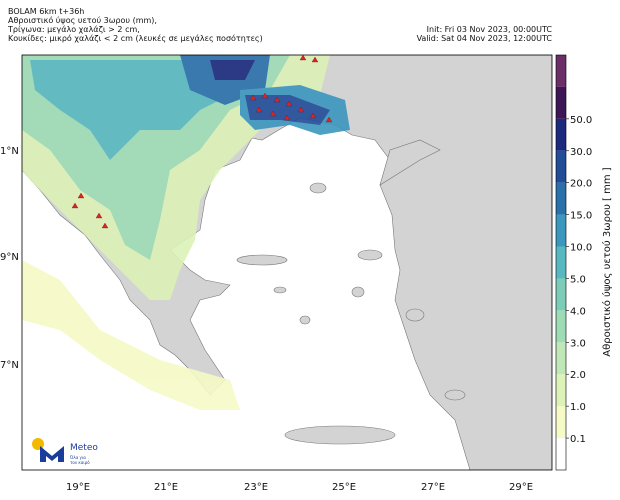 The width and height of the screenshot is (620, 500). What do you see at coordinates (581, 120) in the screenshot?
I see `colorbar-label: 50.0` at bounding box center [581, 120].